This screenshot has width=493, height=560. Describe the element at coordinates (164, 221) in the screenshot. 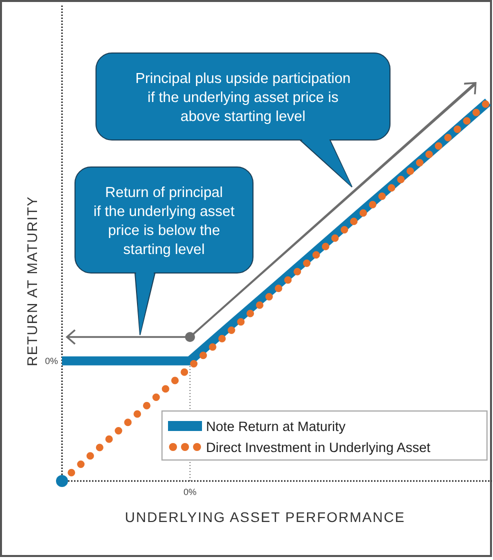

I see `annotation: Return of principal if the underlying asset price is below the starting level` at that location.